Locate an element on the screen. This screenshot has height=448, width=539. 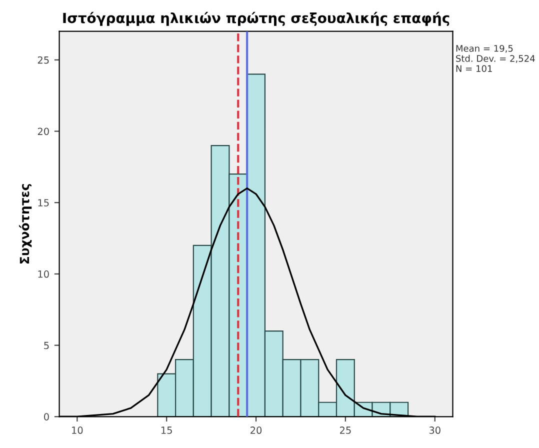
x-tick-label: 10 is located at coordinates (77, 430).